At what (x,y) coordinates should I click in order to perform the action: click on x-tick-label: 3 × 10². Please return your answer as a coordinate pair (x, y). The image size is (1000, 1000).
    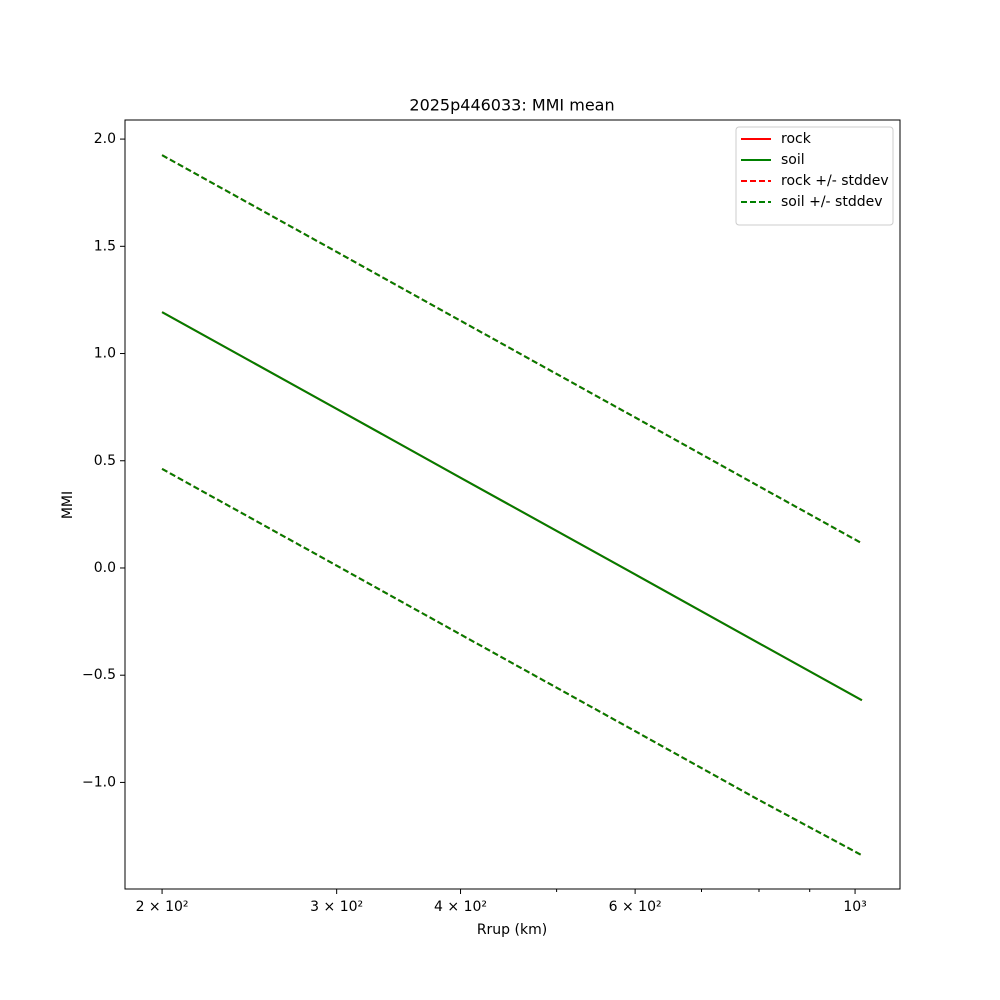
    Looking at the image, I should click on (336, 907).